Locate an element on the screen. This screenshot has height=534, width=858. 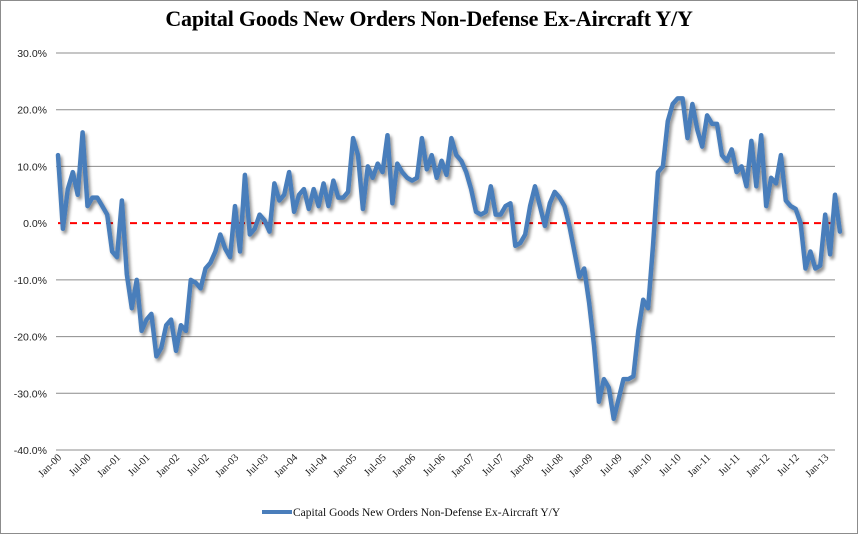
x-tick-label: Jul-10 is located at coordinates (670, 465).